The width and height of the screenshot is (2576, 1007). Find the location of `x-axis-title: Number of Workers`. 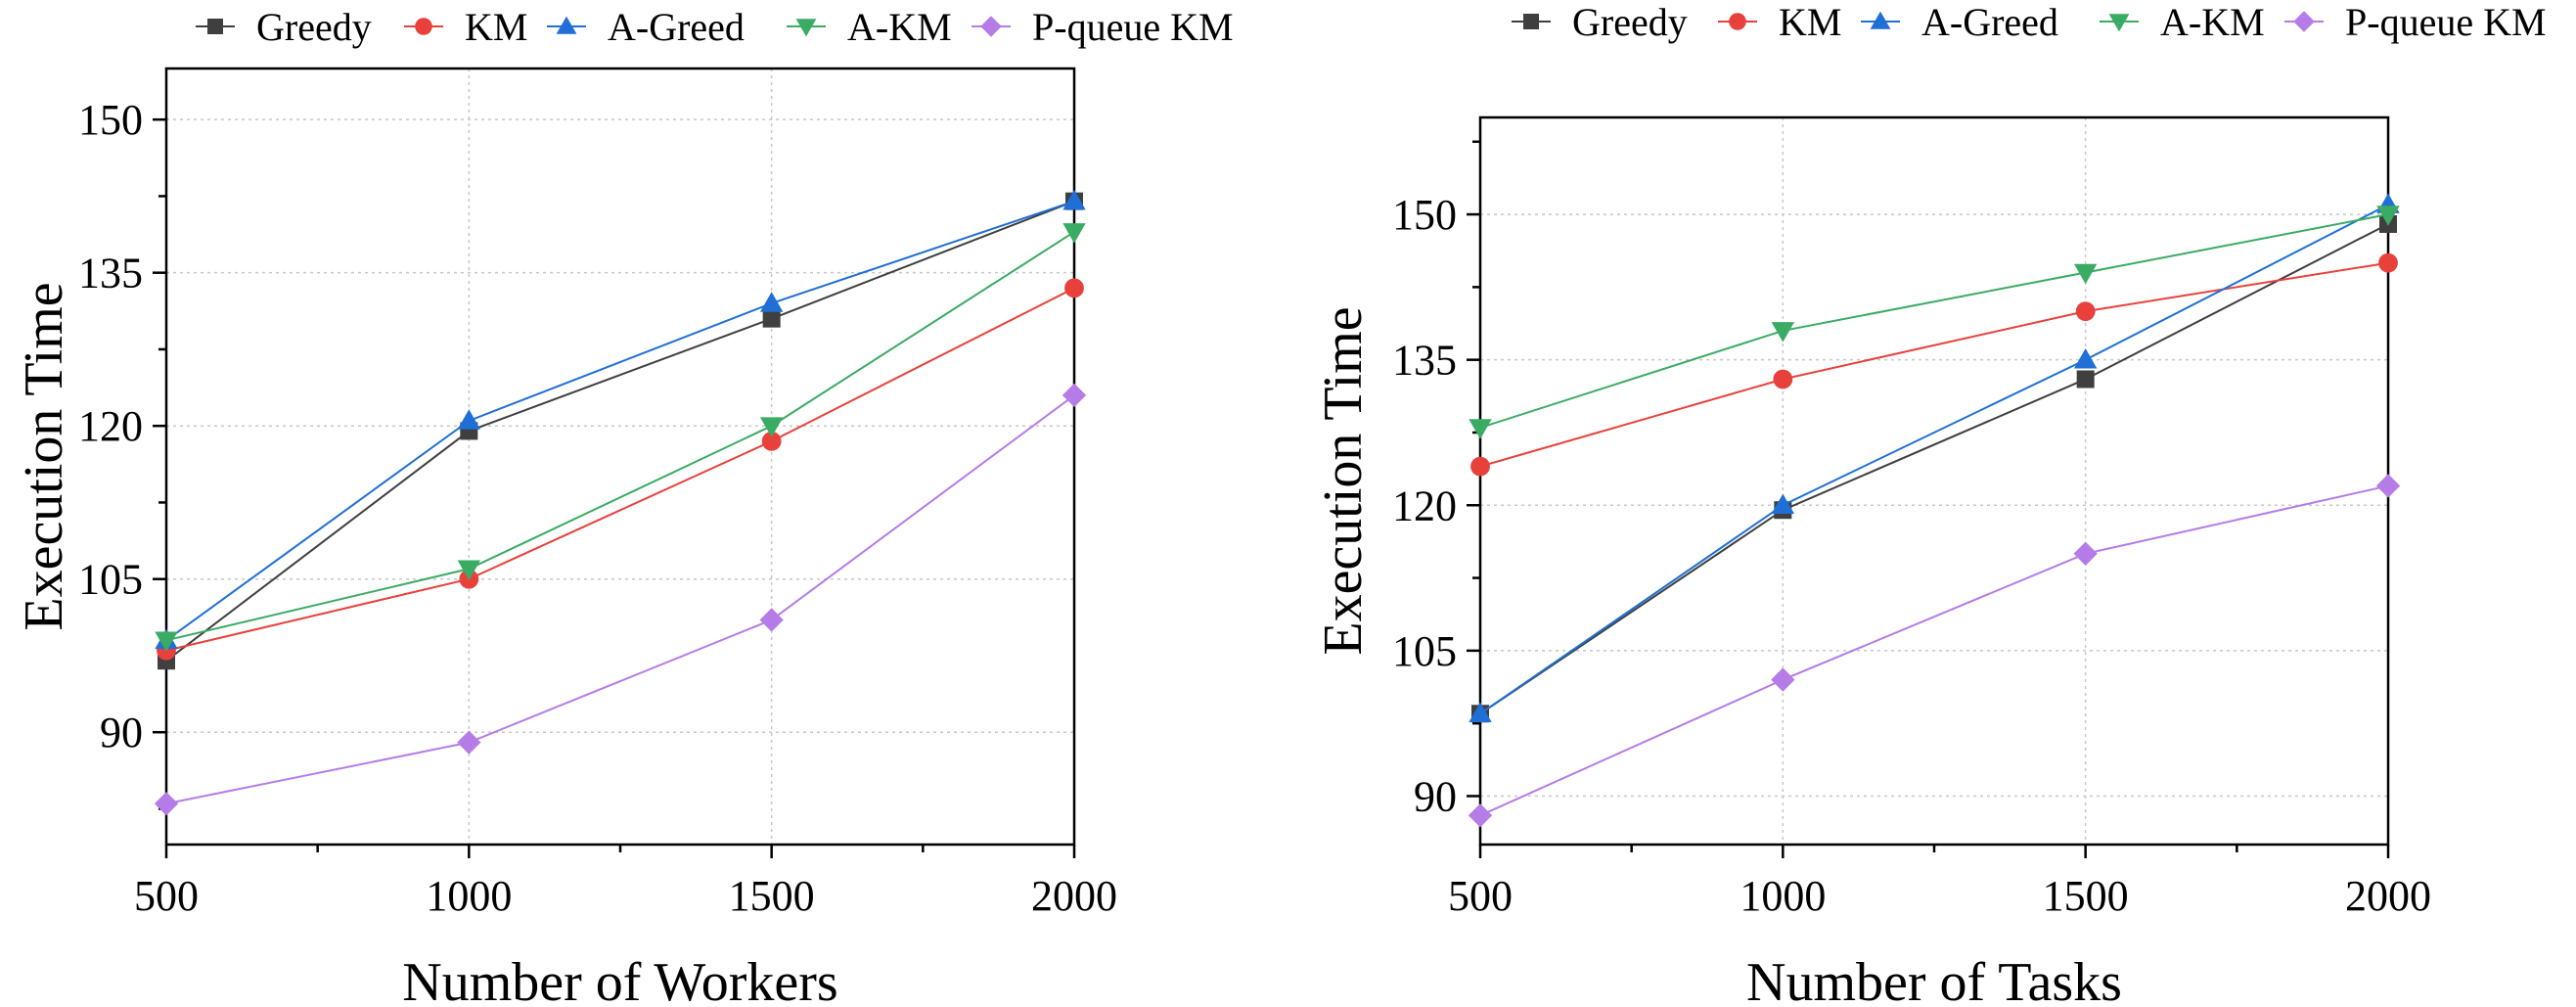

x-axis-title: Number of Workers is located at coordinates (619, 979).